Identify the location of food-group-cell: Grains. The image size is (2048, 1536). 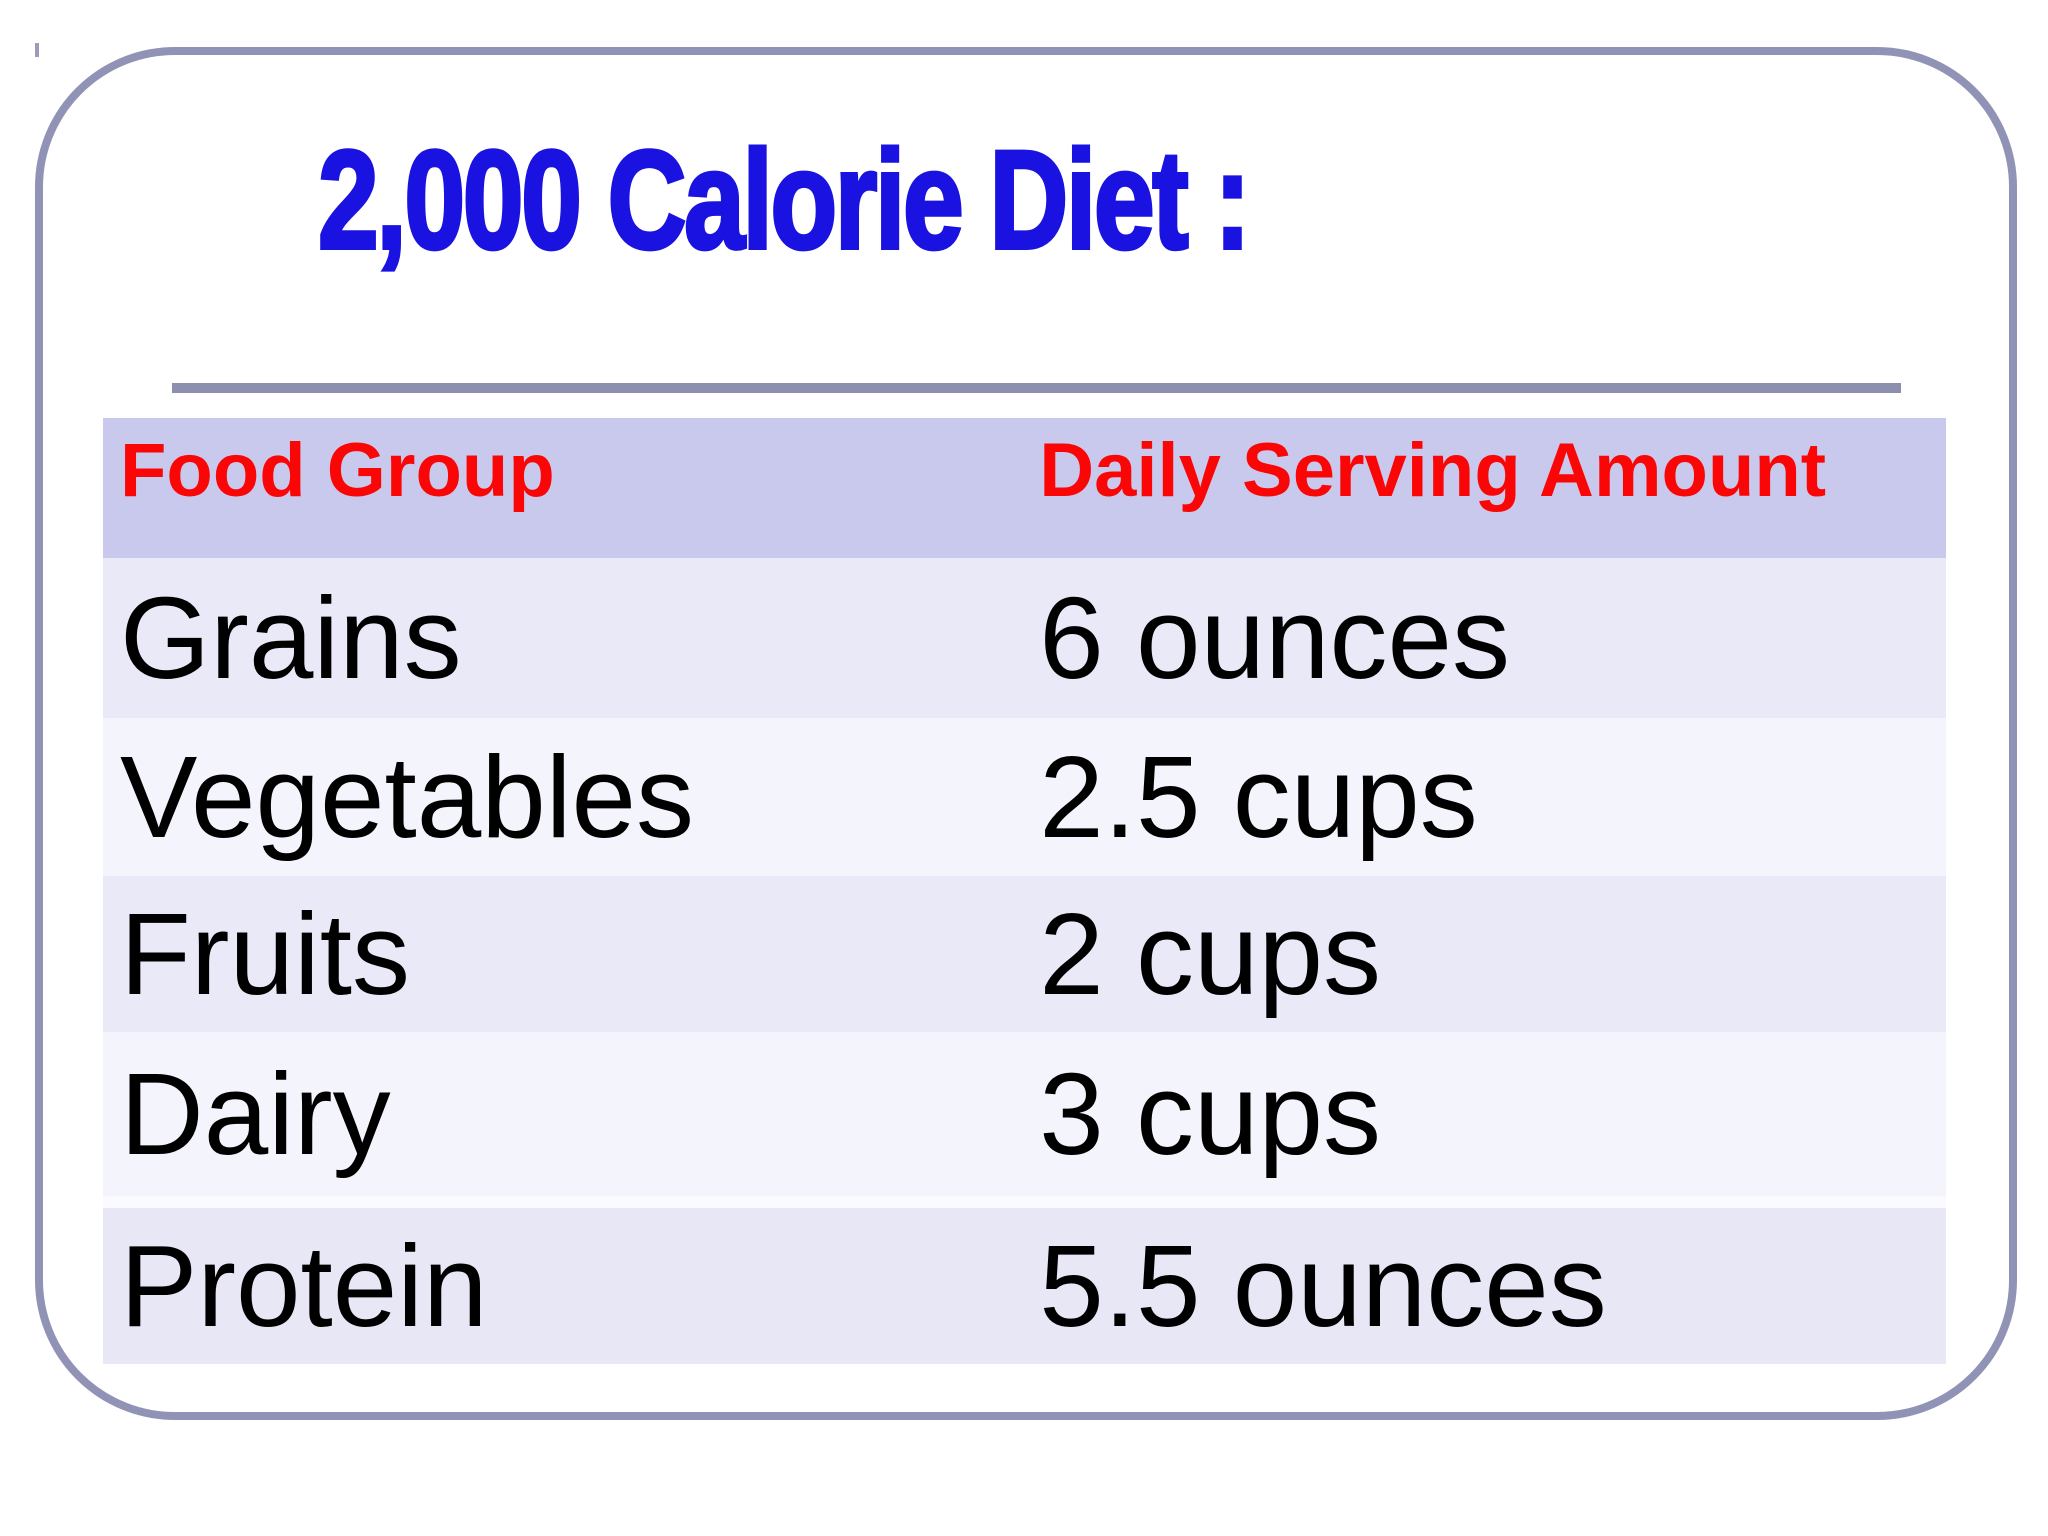
(291, 638).